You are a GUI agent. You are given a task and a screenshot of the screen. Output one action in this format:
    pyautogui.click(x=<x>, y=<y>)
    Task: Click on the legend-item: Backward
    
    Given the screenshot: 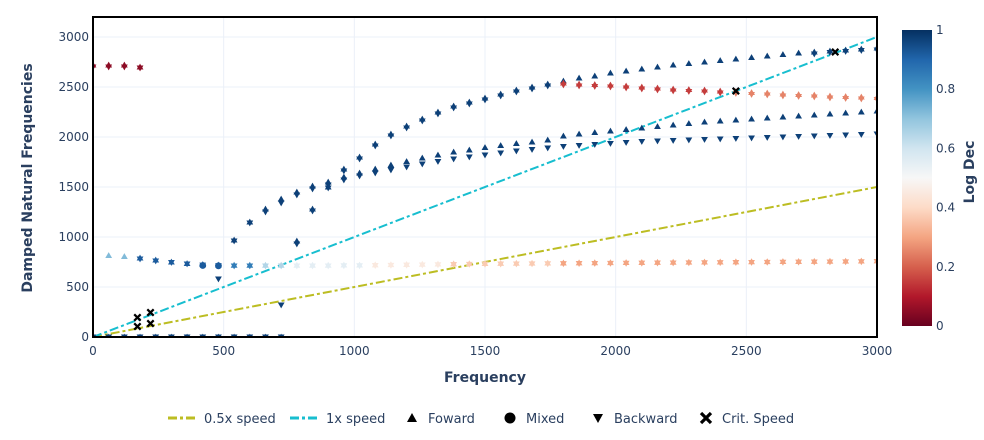 What is the action you would take?
    pyautogui.click(x=635, y=419)
    